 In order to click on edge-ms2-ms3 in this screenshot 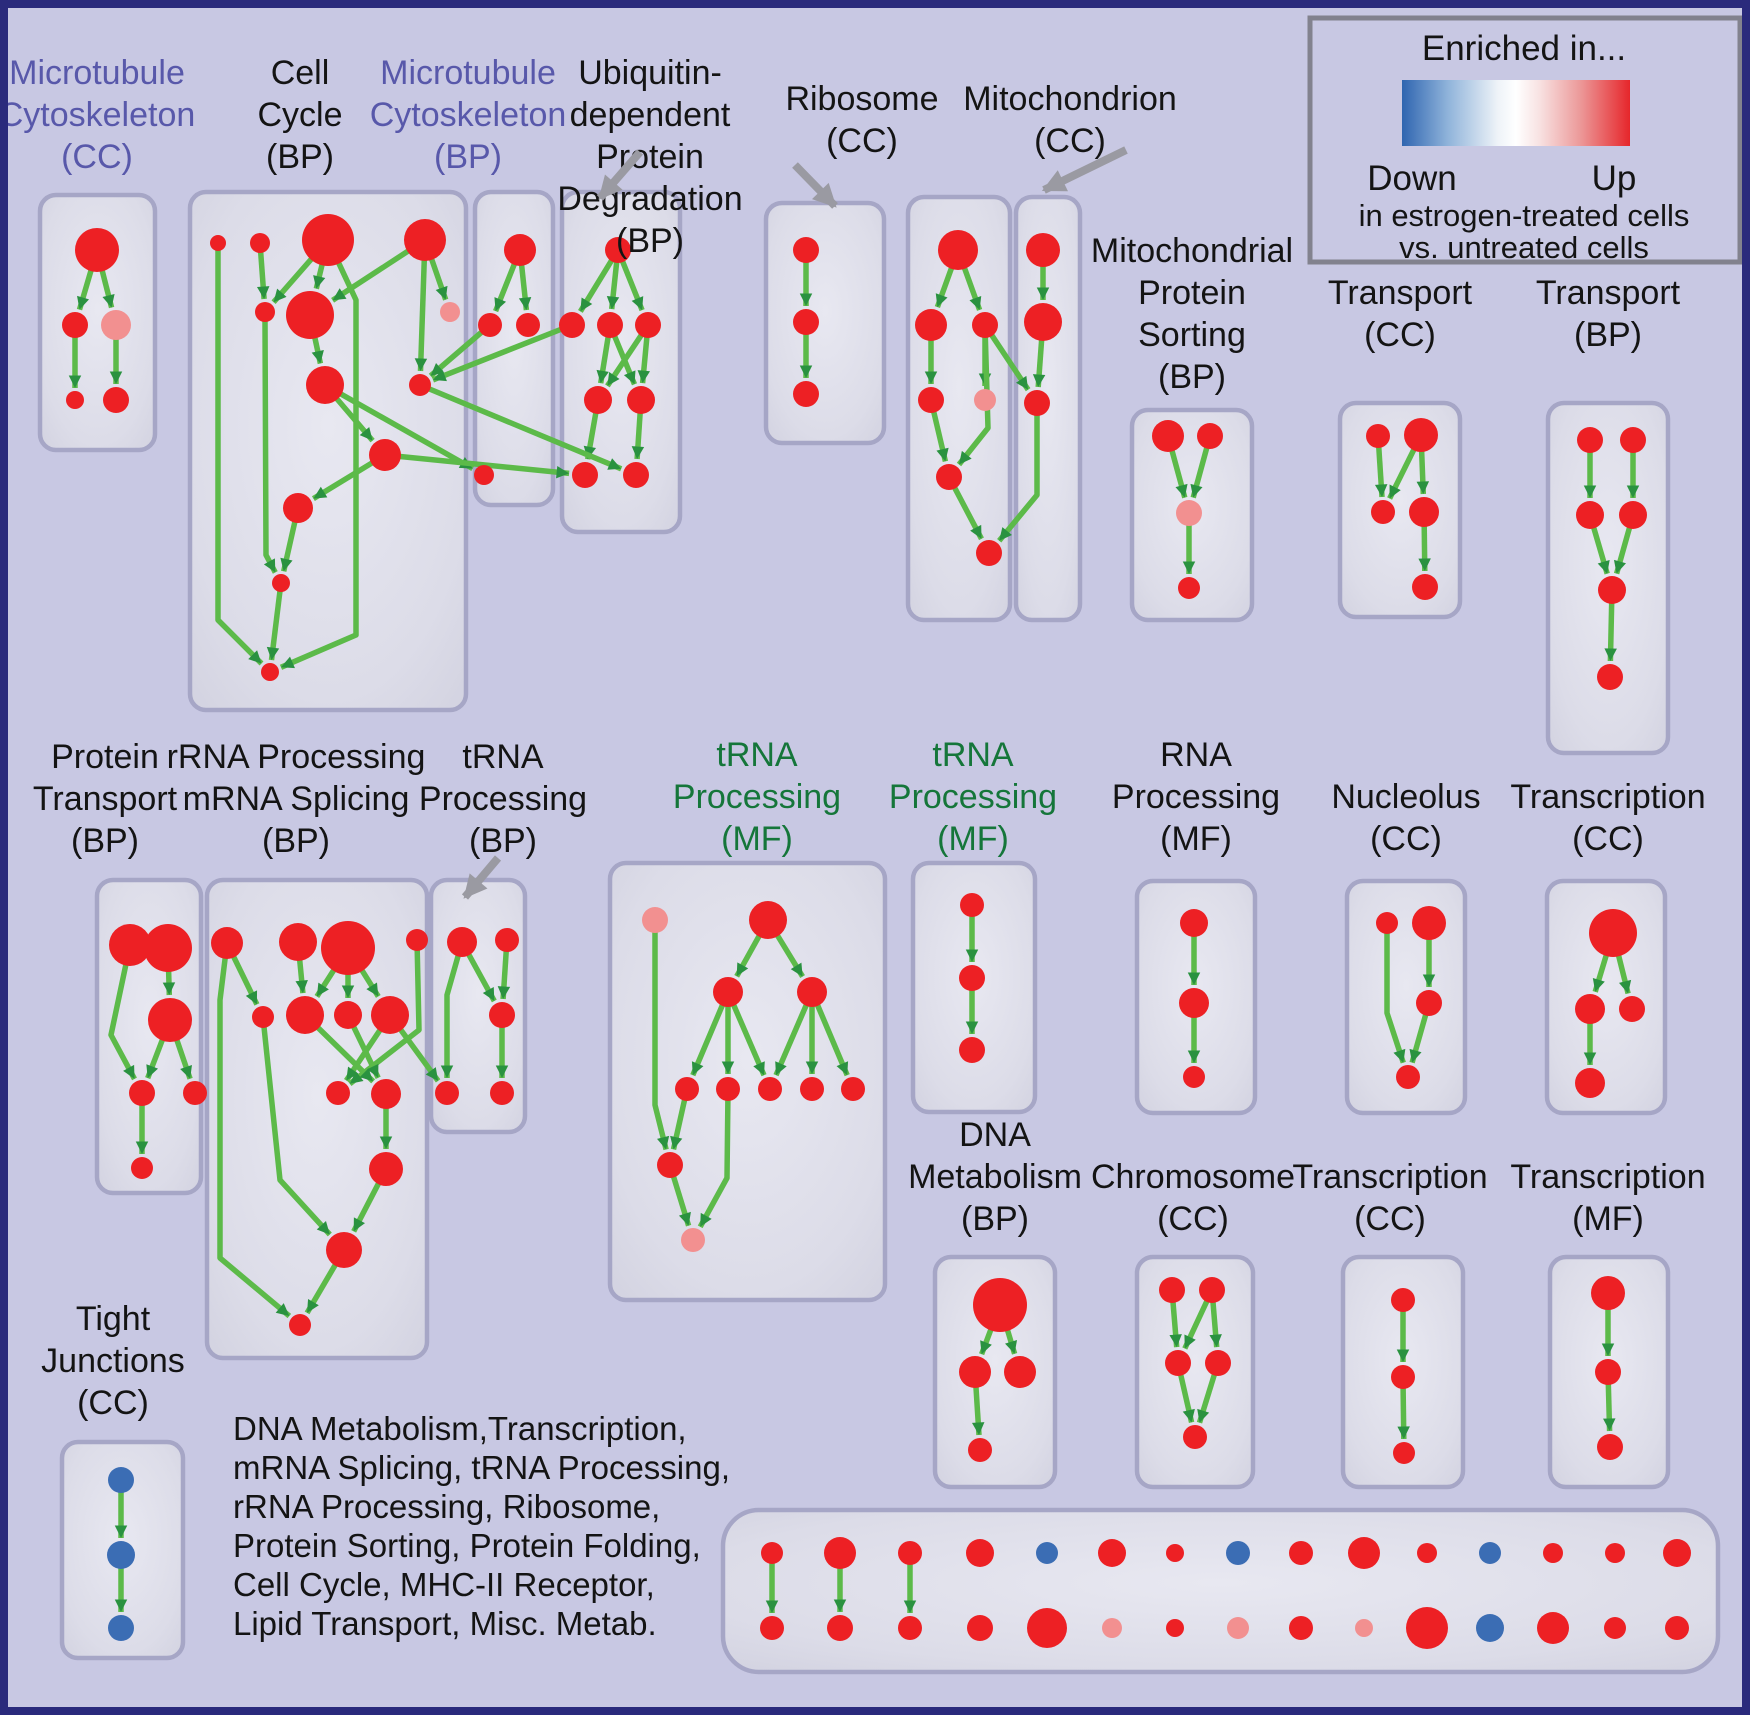, I will do `click(1200, 472)`.